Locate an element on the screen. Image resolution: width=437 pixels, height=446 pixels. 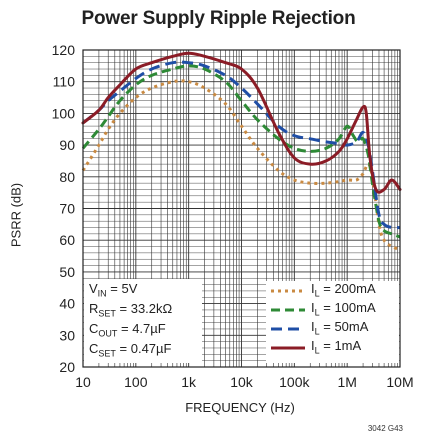
legend-label: IL = 200mA is located at coordinates (343, 290).